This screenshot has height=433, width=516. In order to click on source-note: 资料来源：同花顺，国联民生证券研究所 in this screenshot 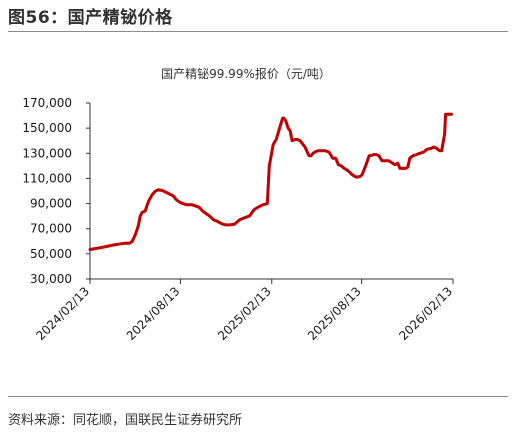, I will do `click(125, 420)`.